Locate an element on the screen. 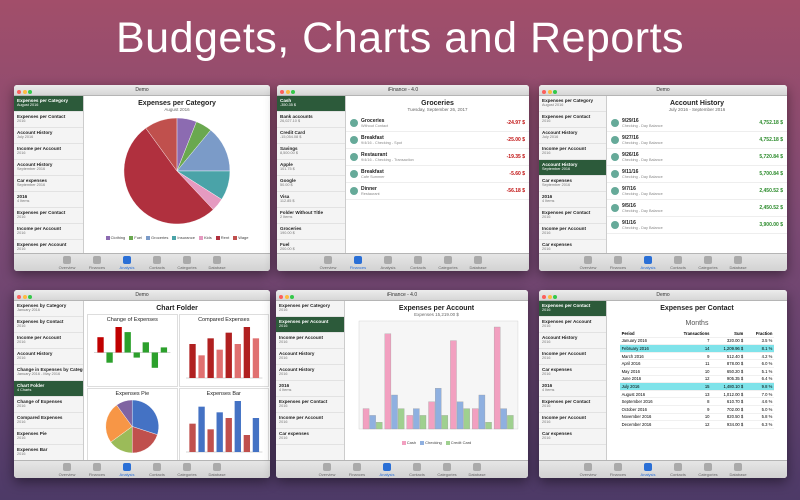 This screenshot has height=500, width=800. sidebar-item: Expenses by Category January 2016 is located at coordinates (49, 309).